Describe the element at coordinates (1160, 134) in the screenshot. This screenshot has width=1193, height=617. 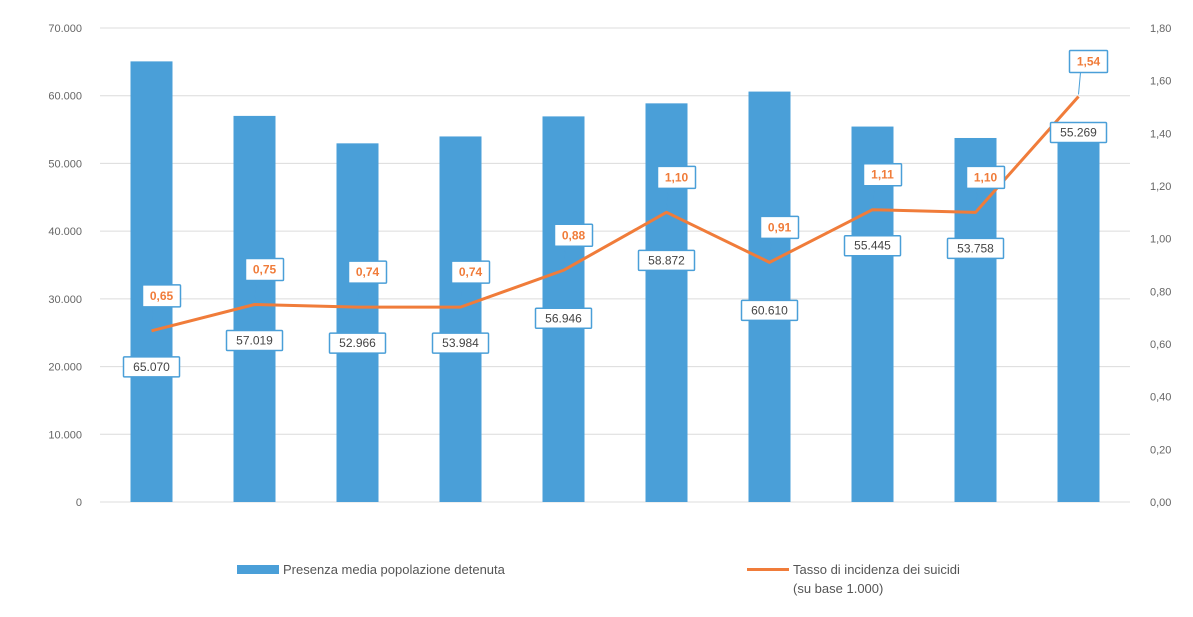
I see `right-axis-tick-label: 1,40` at that location.